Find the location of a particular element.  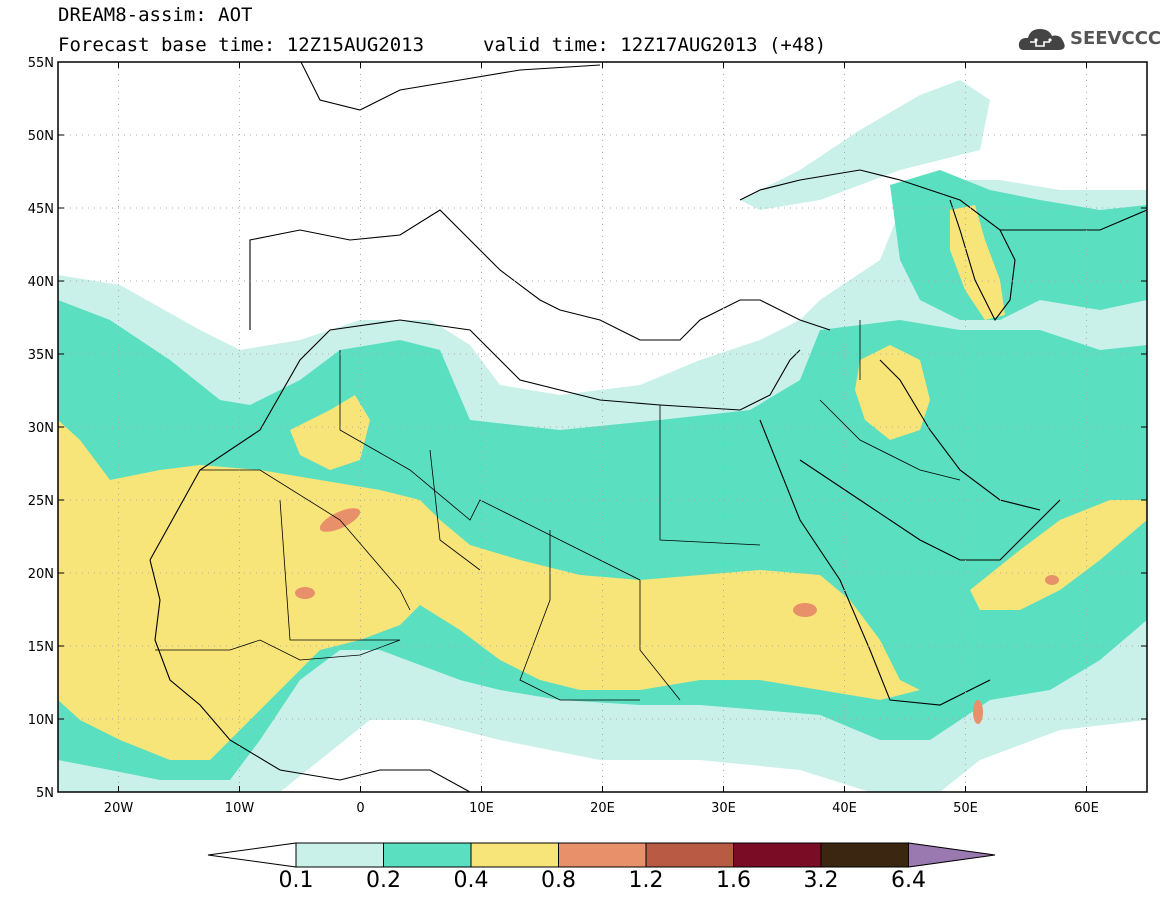

aot-band-0.8-sudan is located at coordinates (805, 610).